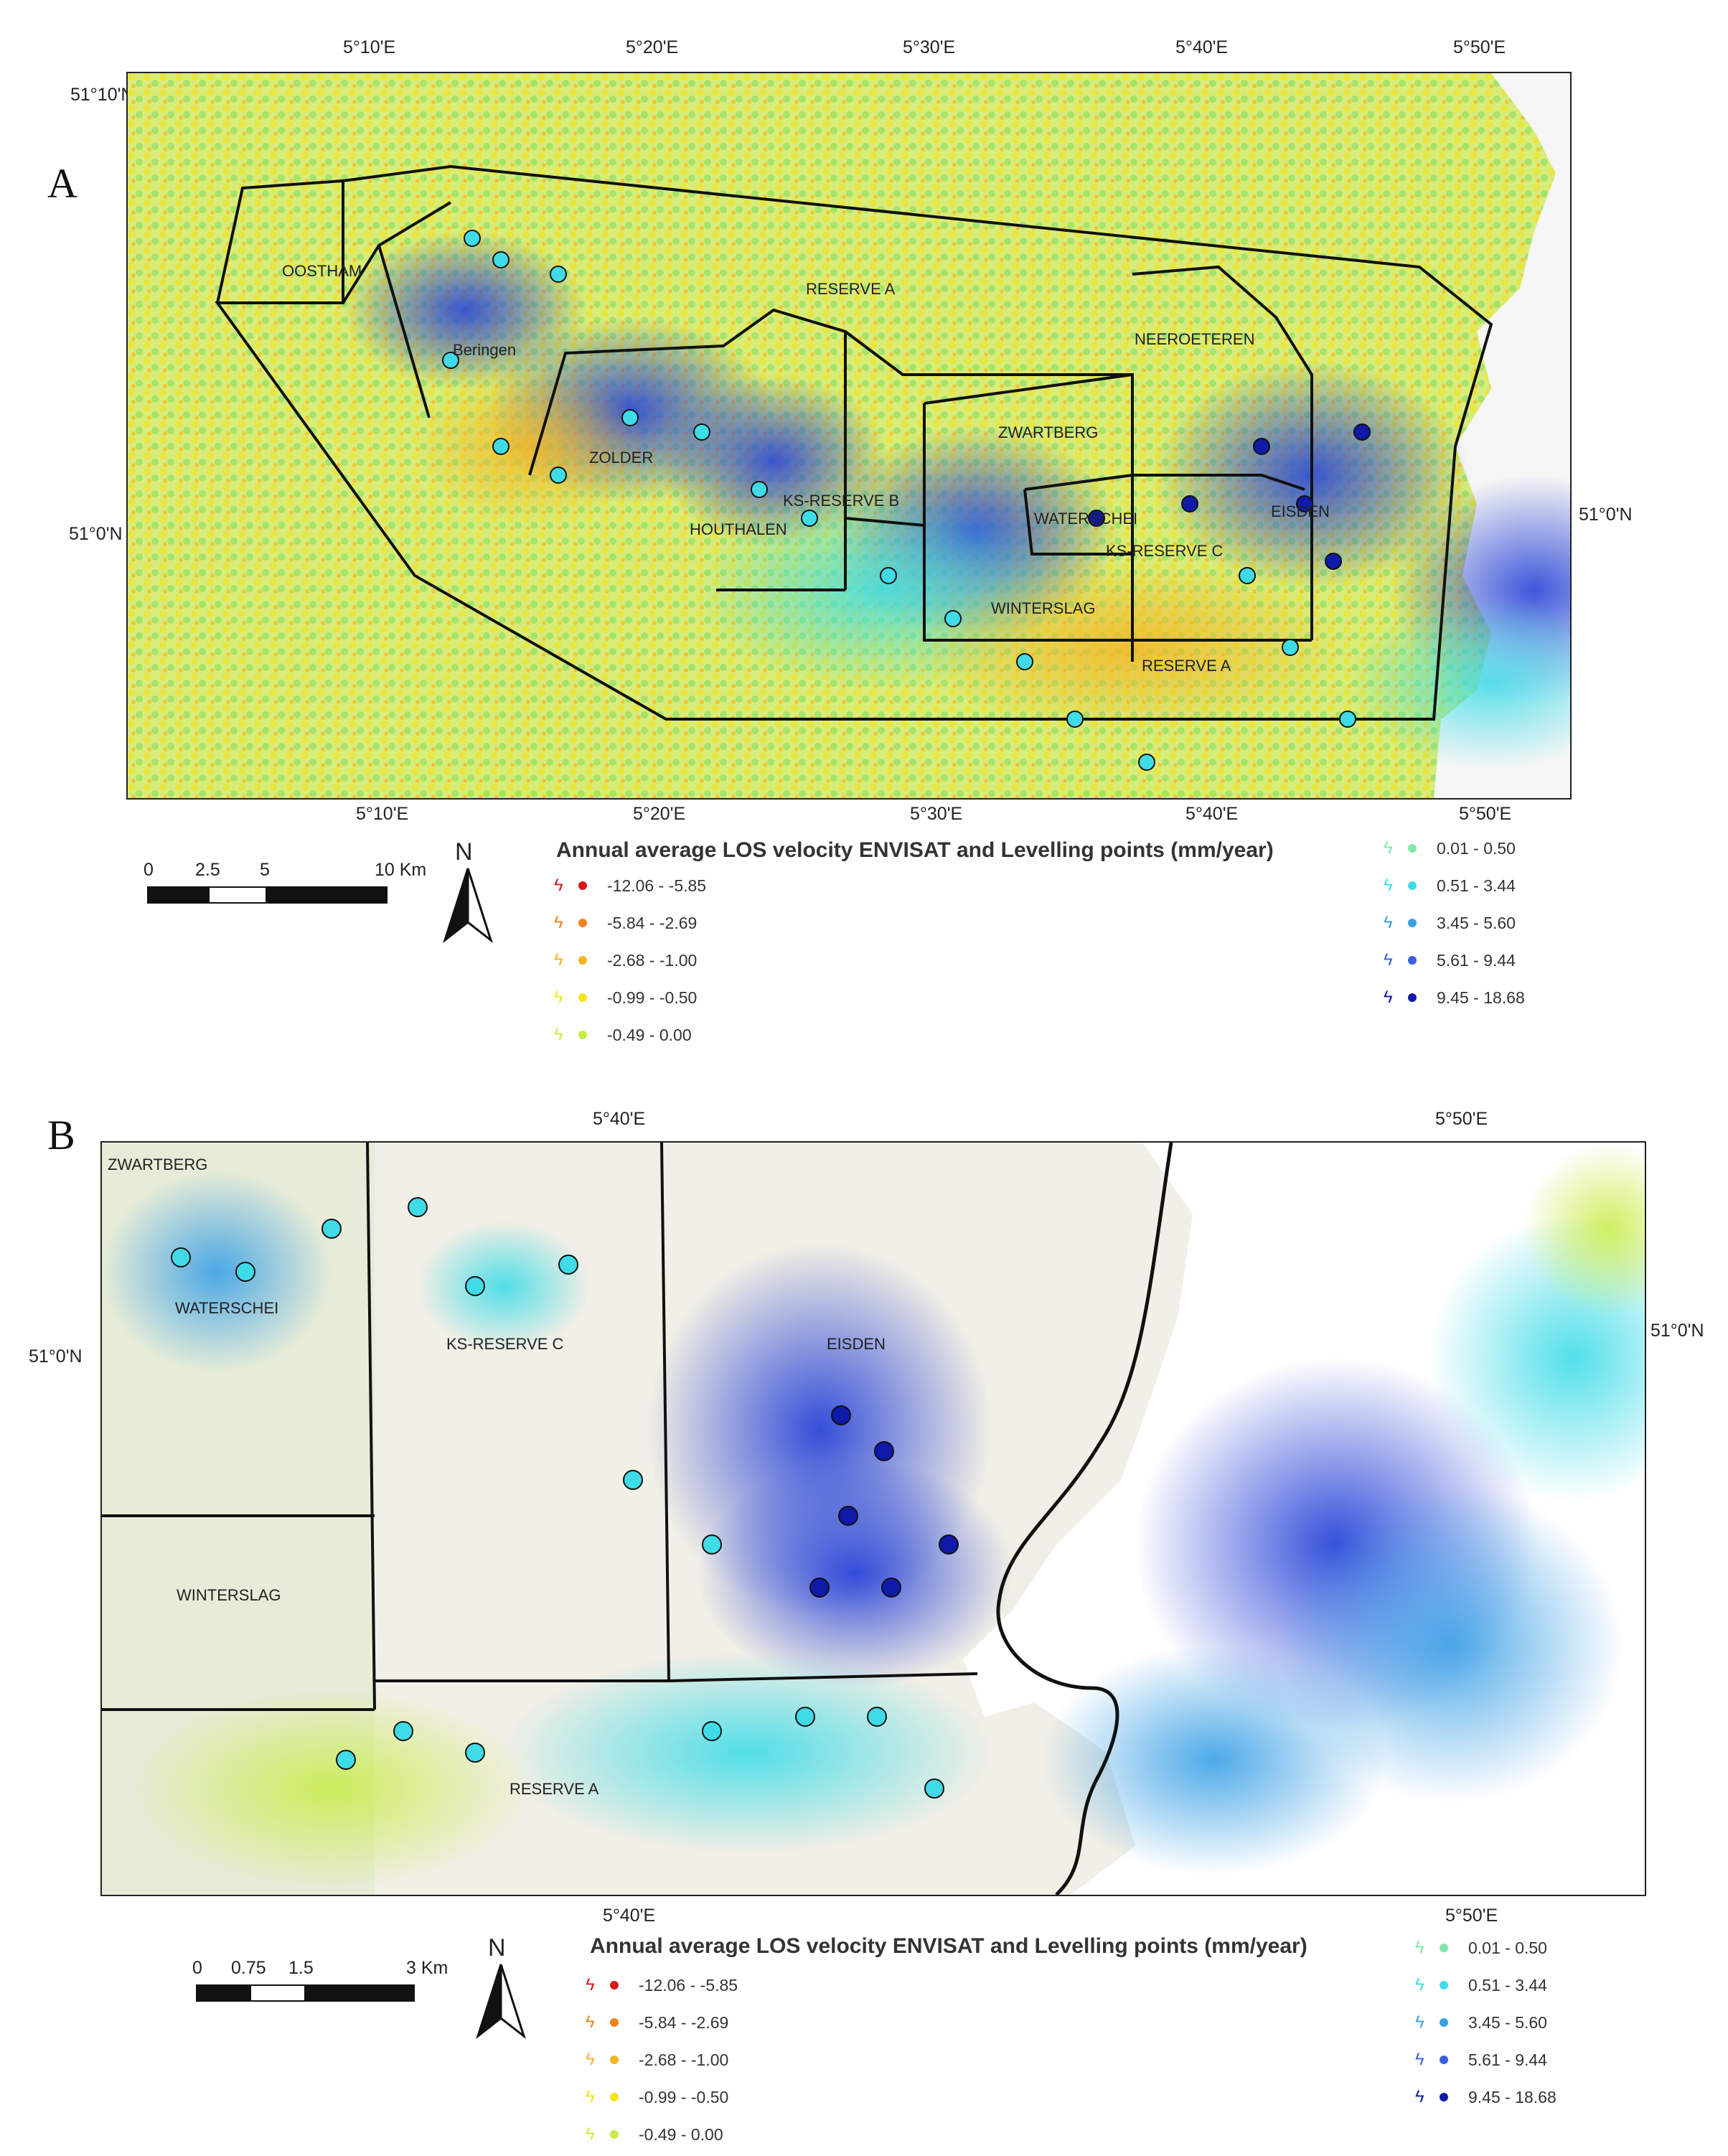 This screenshot has height=2156, width=1728. What do you see at coordinates (1043, 608) in the screenshot?
I see `region-label-winterslag: WINTERSLAG` at bounding box center [1043, 608].